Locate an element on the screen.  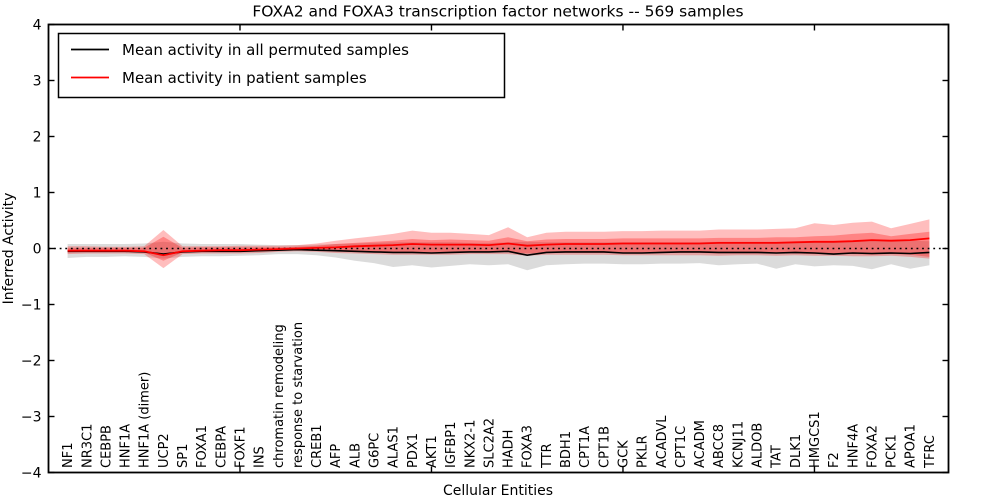
x-category-label: KCNJ11 is located at coordinates (738, 444).